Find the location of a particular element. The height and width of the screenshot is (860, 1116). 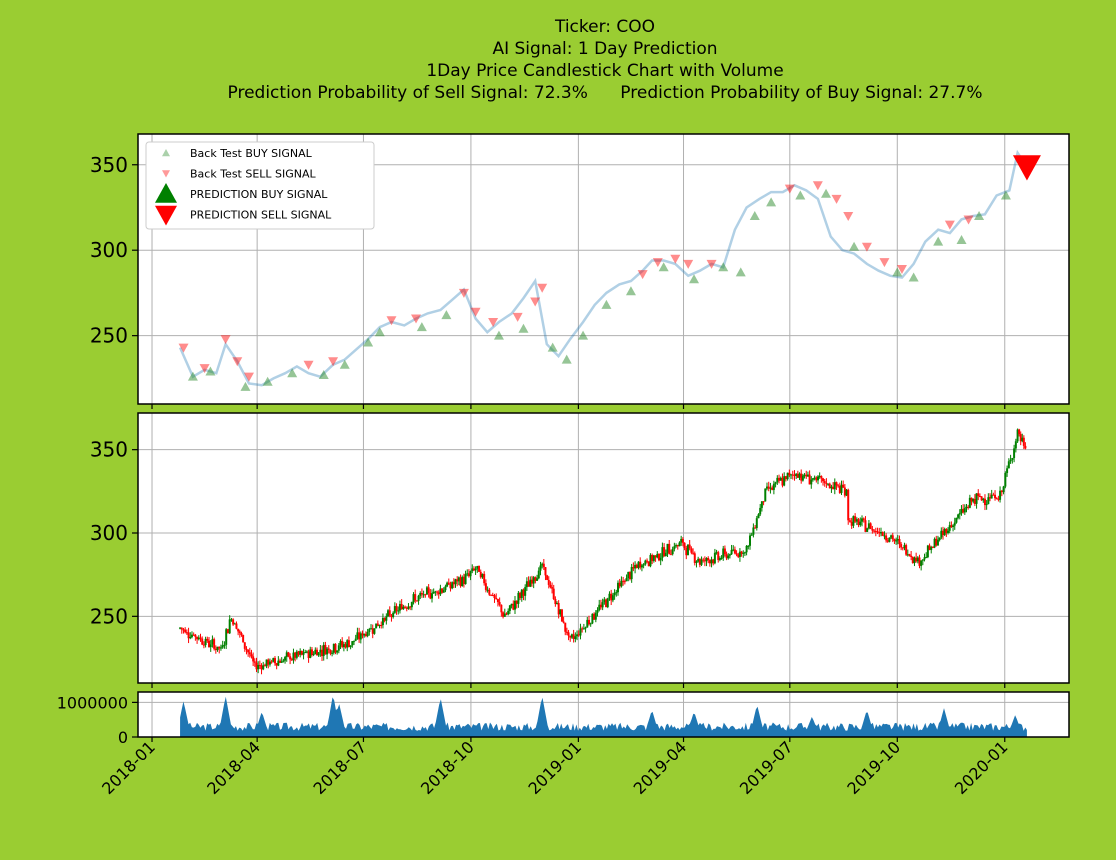

x-tick-label-8: 2020-01 is located at coordinates (981, 767).